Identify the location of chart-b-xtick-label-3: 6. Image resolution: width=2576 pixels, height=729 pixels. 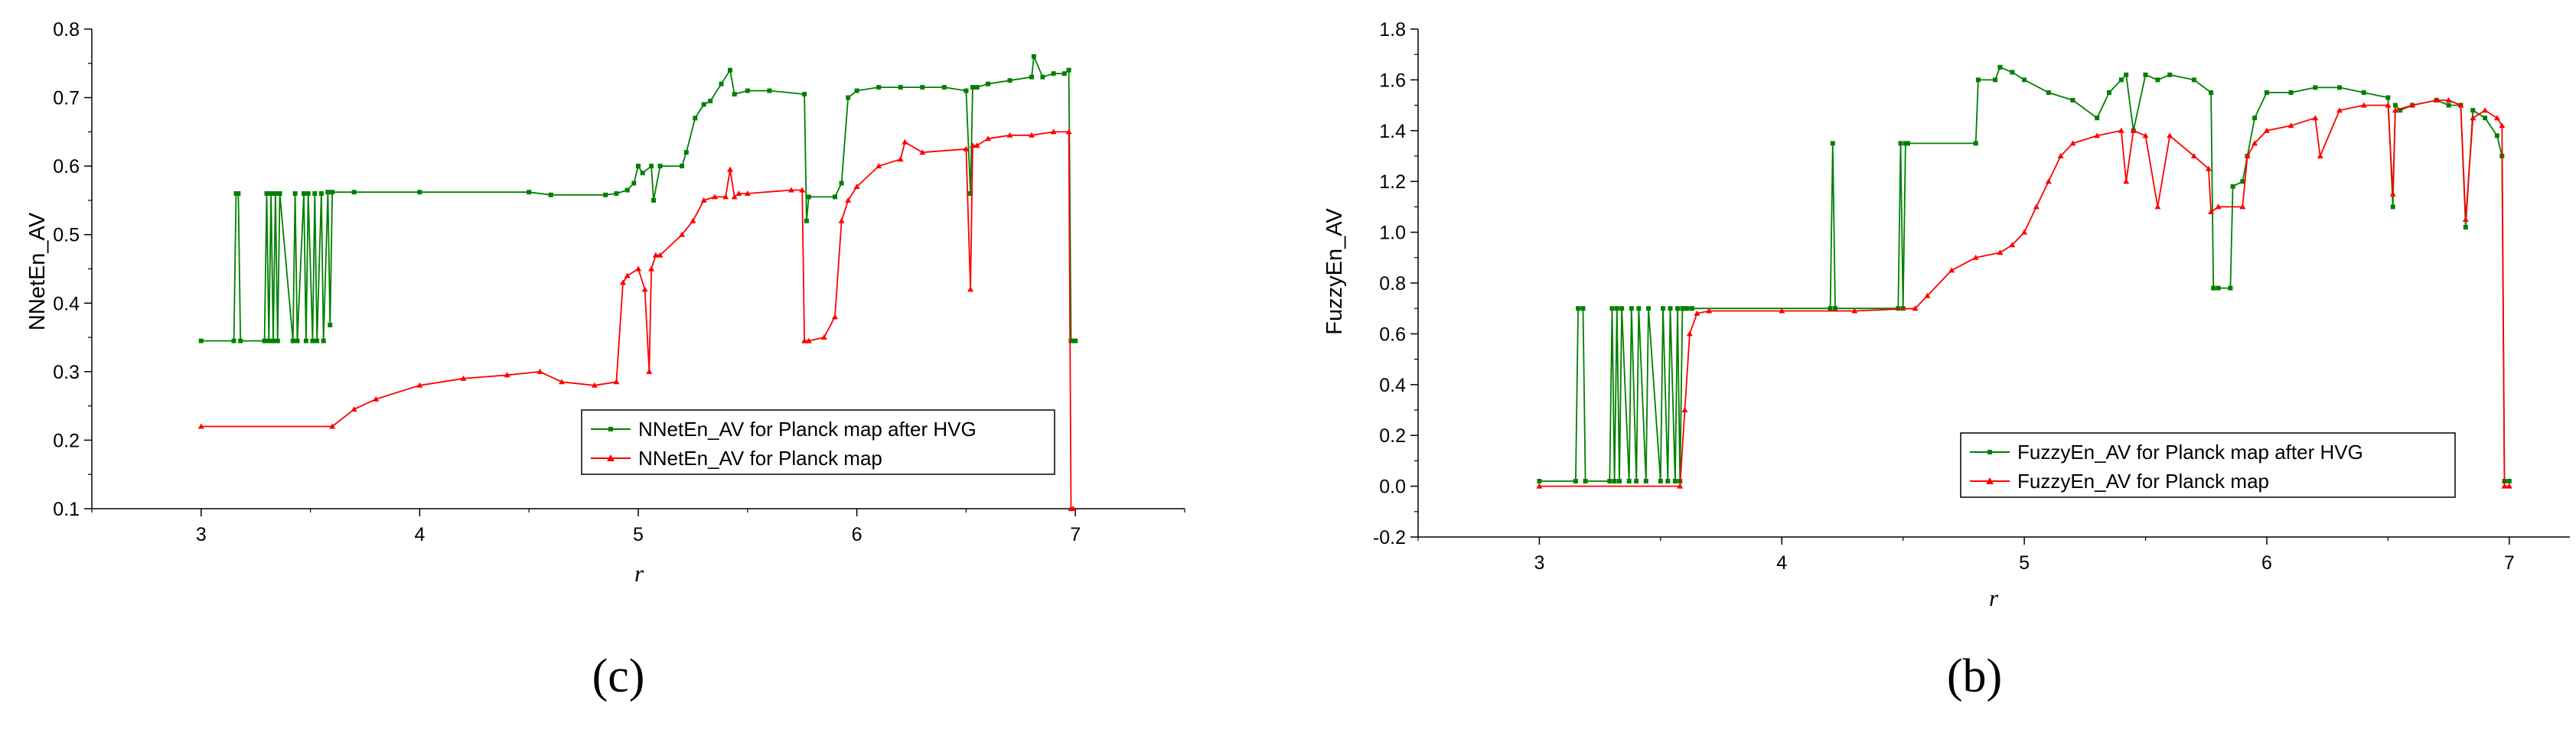
(2266, 563).